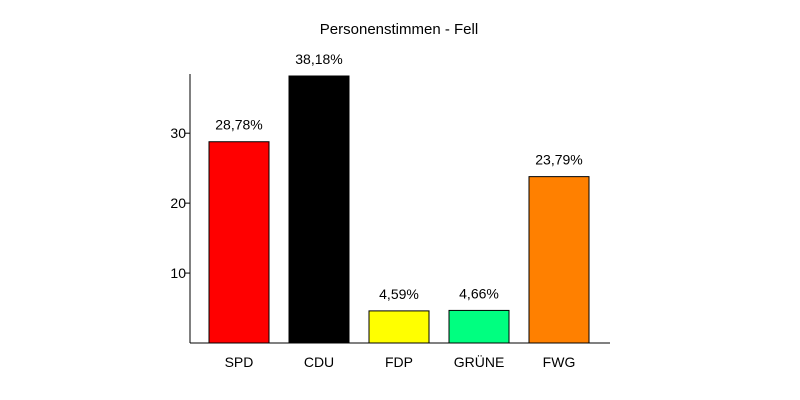 The width and height of the screenshot is (800, 400). Describe the element at coordinates (559, 260) in the screenshot. I see `bar-fwg` at that location.